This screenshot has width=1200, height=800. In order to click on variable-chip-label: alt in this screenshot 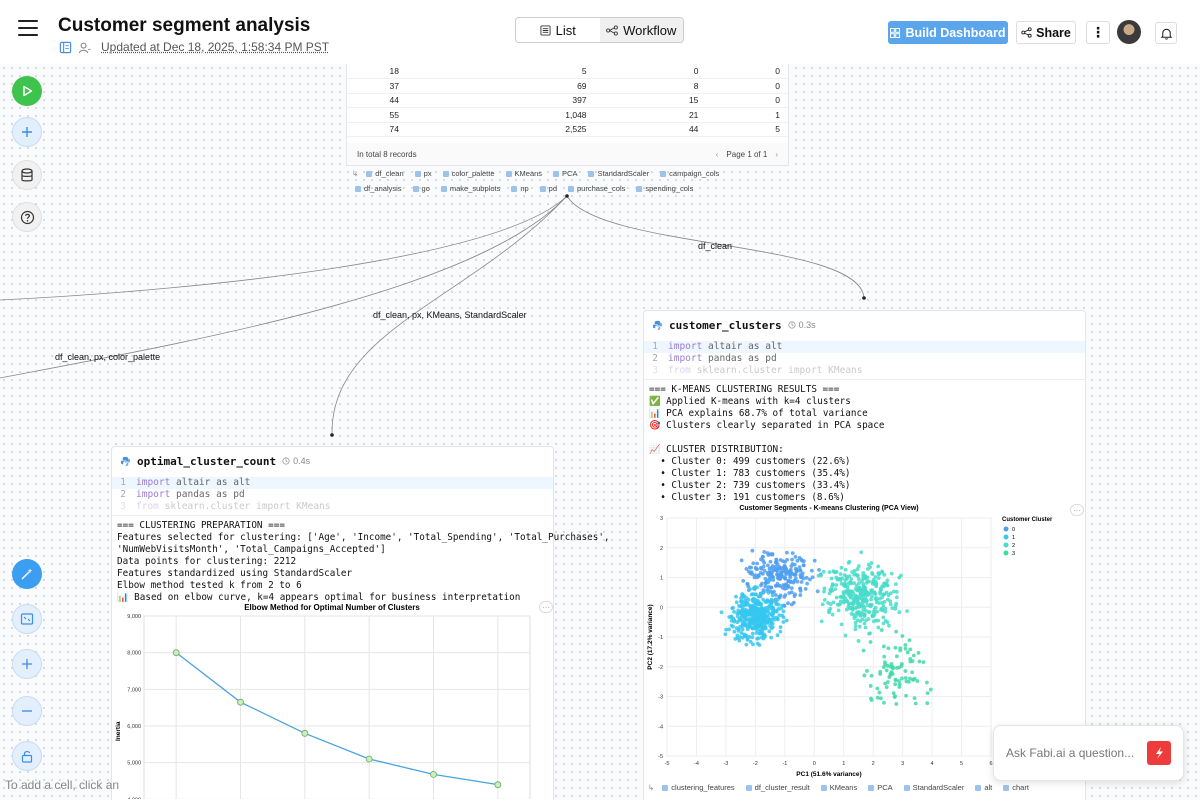, I will do `click(988, 787)`.